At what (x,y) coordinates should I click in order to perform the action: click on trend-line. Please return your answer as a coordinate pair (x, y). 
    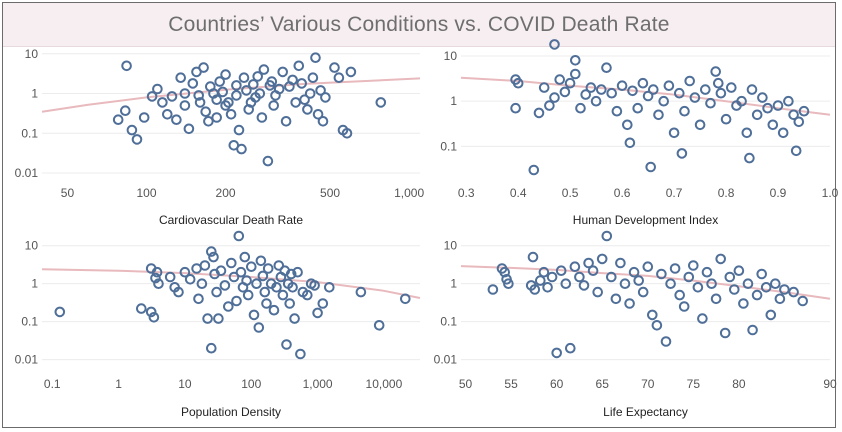
    Looking at the image, I should click on (231, 283).